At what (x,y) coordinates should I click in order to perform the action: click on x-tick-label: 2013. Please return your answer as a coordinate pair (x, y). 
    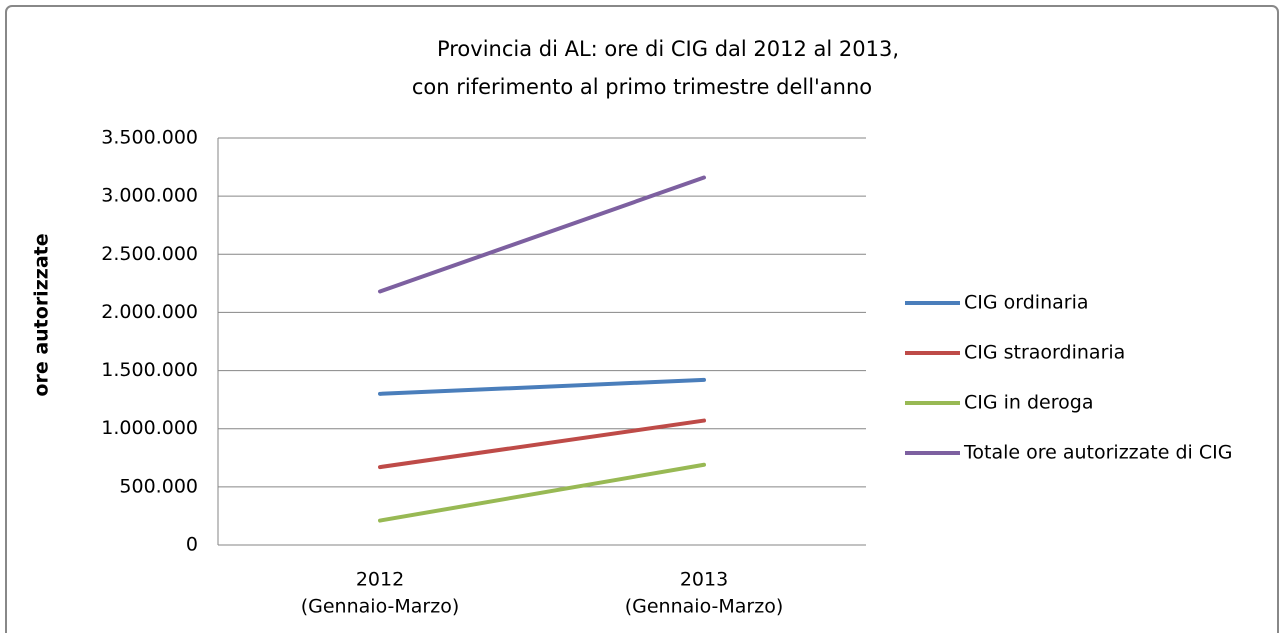
    Looking at the image, I should click on (704, 580).